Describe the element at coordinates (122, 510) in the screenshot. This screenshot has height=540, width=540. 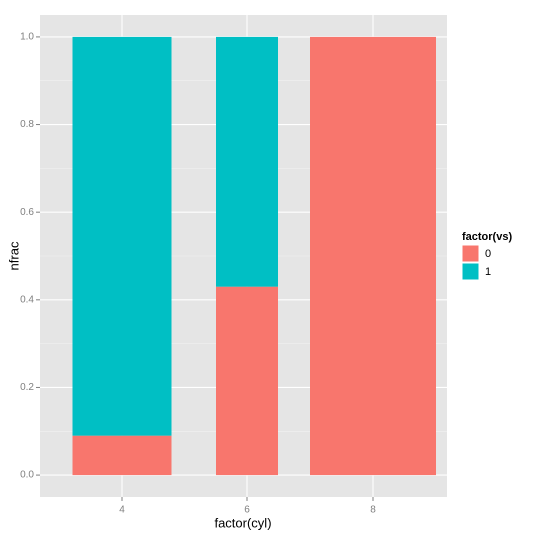
I see `x-tick-label: 4` at that location.